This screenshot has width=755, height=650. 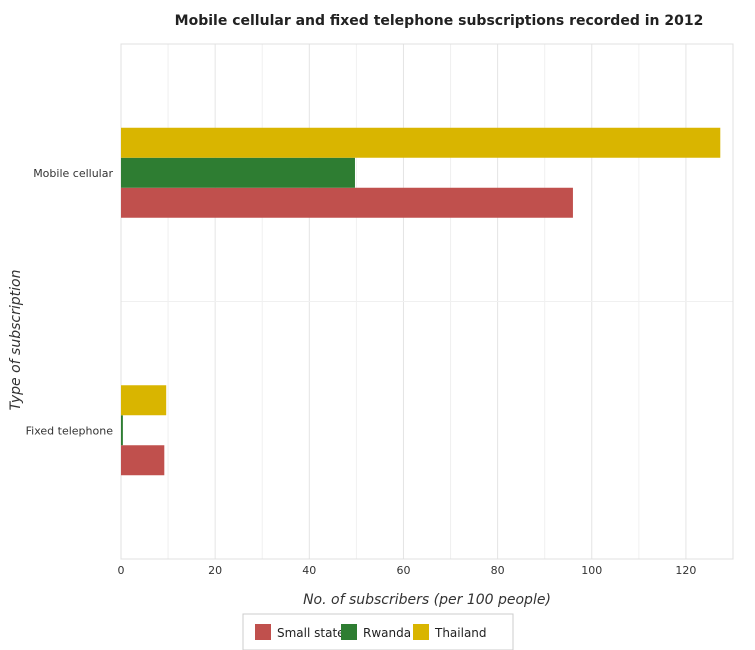 What do you see at coordinates (460, 633) in the screenshot?
I see `legend-label: Thailand` at bounding box center [460, 633].